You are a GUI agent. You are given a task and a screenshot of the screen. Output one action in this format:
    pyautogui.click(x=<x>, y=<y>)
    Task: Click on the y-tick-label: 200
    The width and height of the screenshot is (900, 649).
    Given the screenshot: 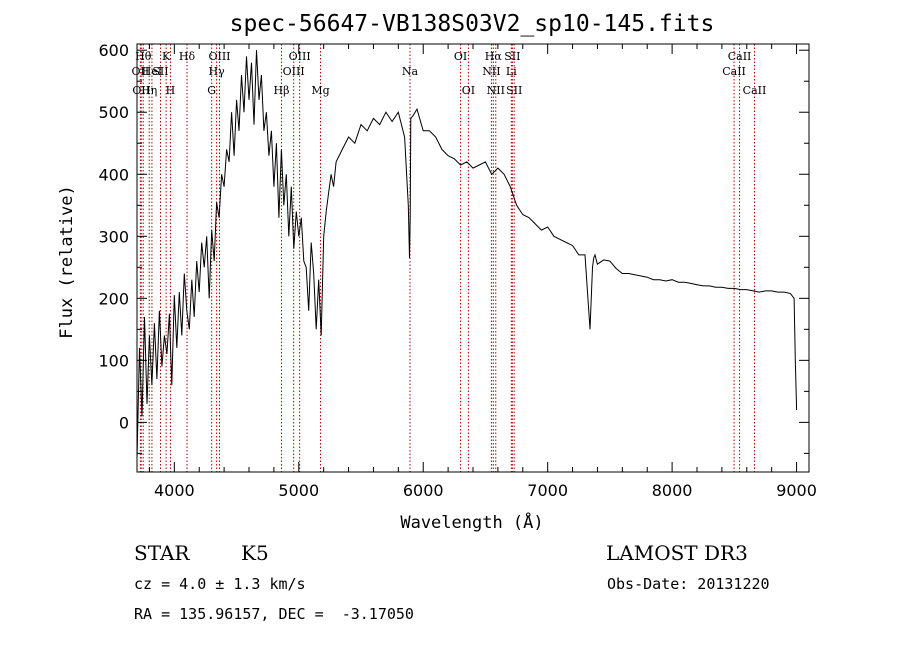 What is the action you would take?
    pyautogui.click(x=113, y=298)
    